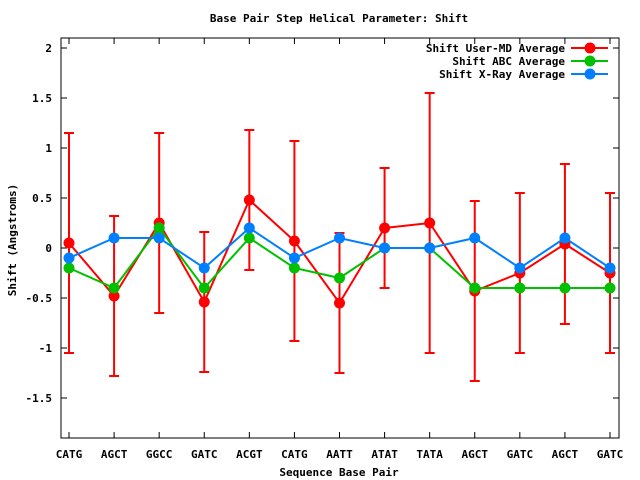 This screenshot has height=480, width=640. I want to click on x-axis-label: Sequence Base Pair, so click(339, 472).